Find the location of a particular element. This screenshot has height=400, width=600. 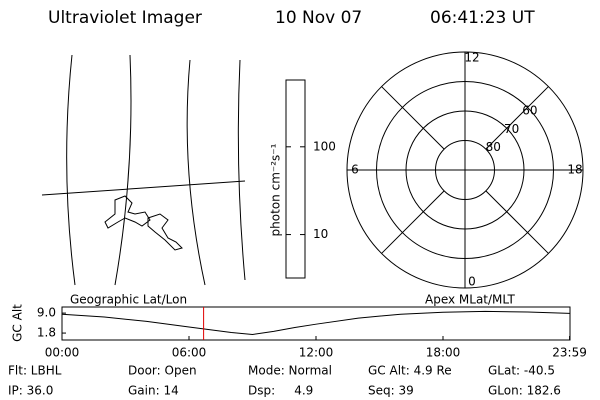

x-tick-label: 23:59 is located at coordinates (569, 353).